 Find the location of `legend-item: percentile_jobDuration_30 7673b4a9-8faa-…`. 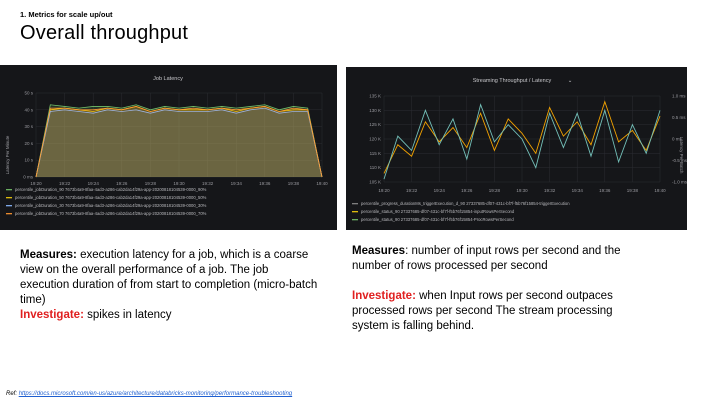

legend-item: percentile_jobDuration_30 7673b4a9-8faa-… is located at coordinates (111, 205).